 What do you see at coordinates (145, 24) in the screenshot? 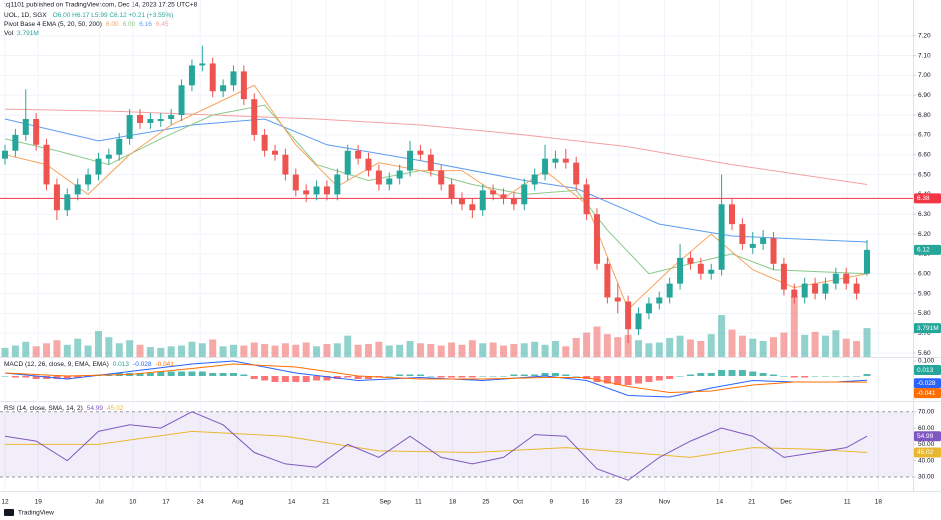
I see `ema-value: 6.16` at bounding box center [145, 24].